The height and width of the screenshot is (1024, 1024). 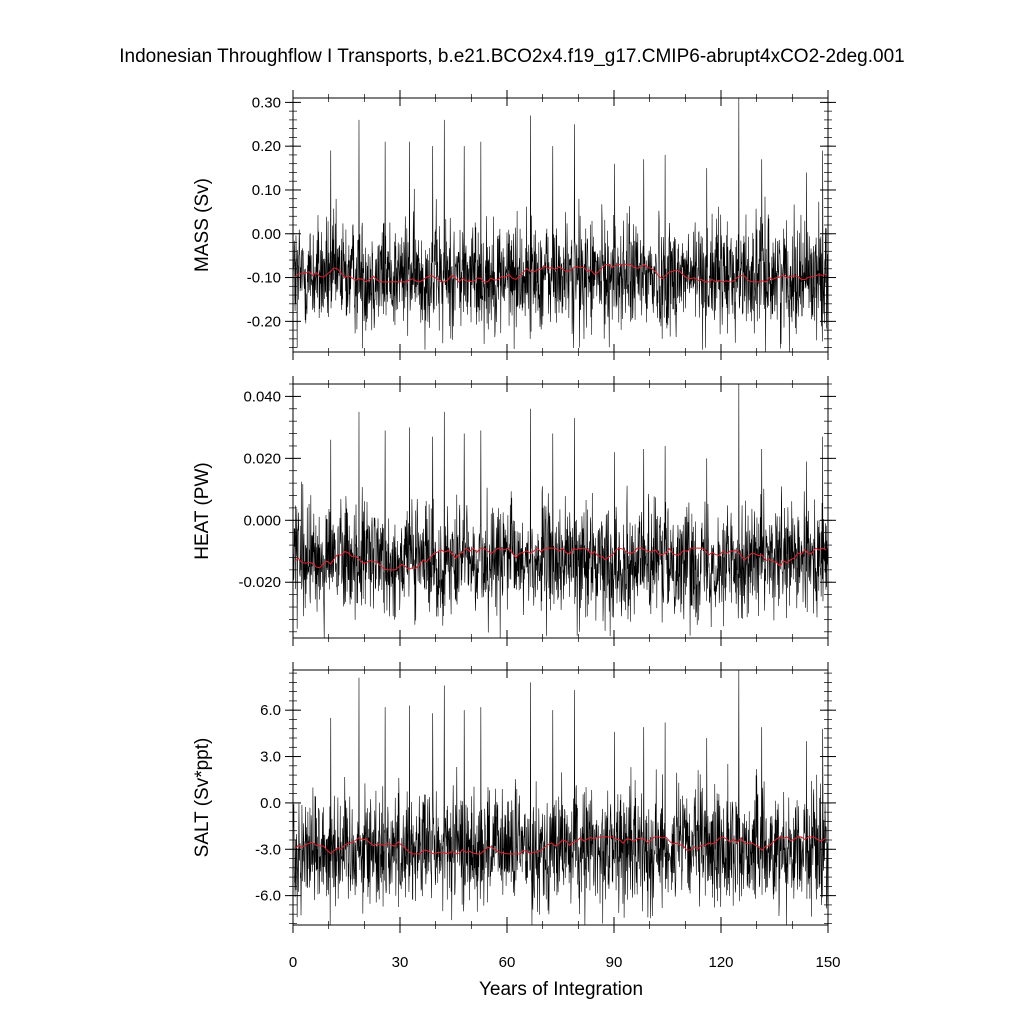 What do you see at coordinates (262, 396) in the screenshot?
I see `heat-ytick-label: 0.040` at bounding box center [262, 396].